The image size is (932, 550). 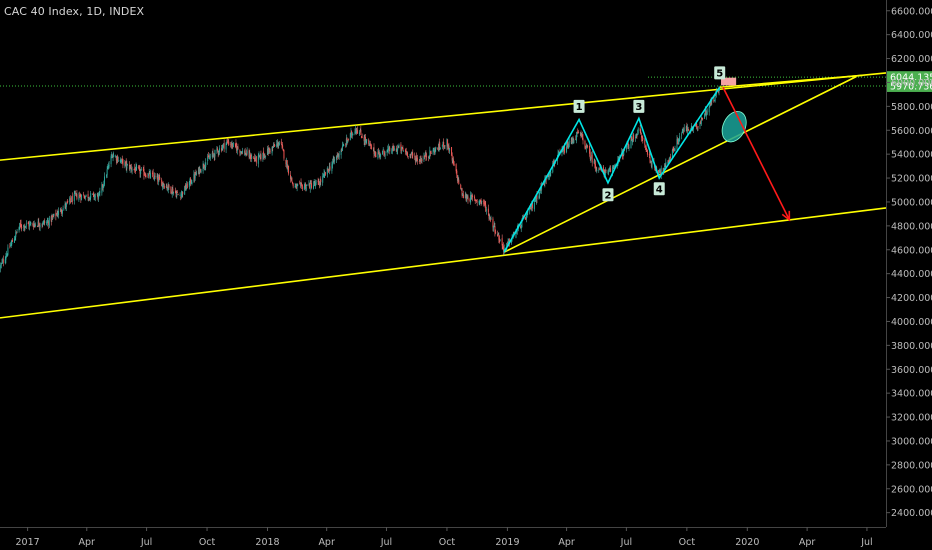 What do you see at coordinates (267, 542) in the screenshot?
I see `x-tick-label: 2018` at bounding box center [267, 542].